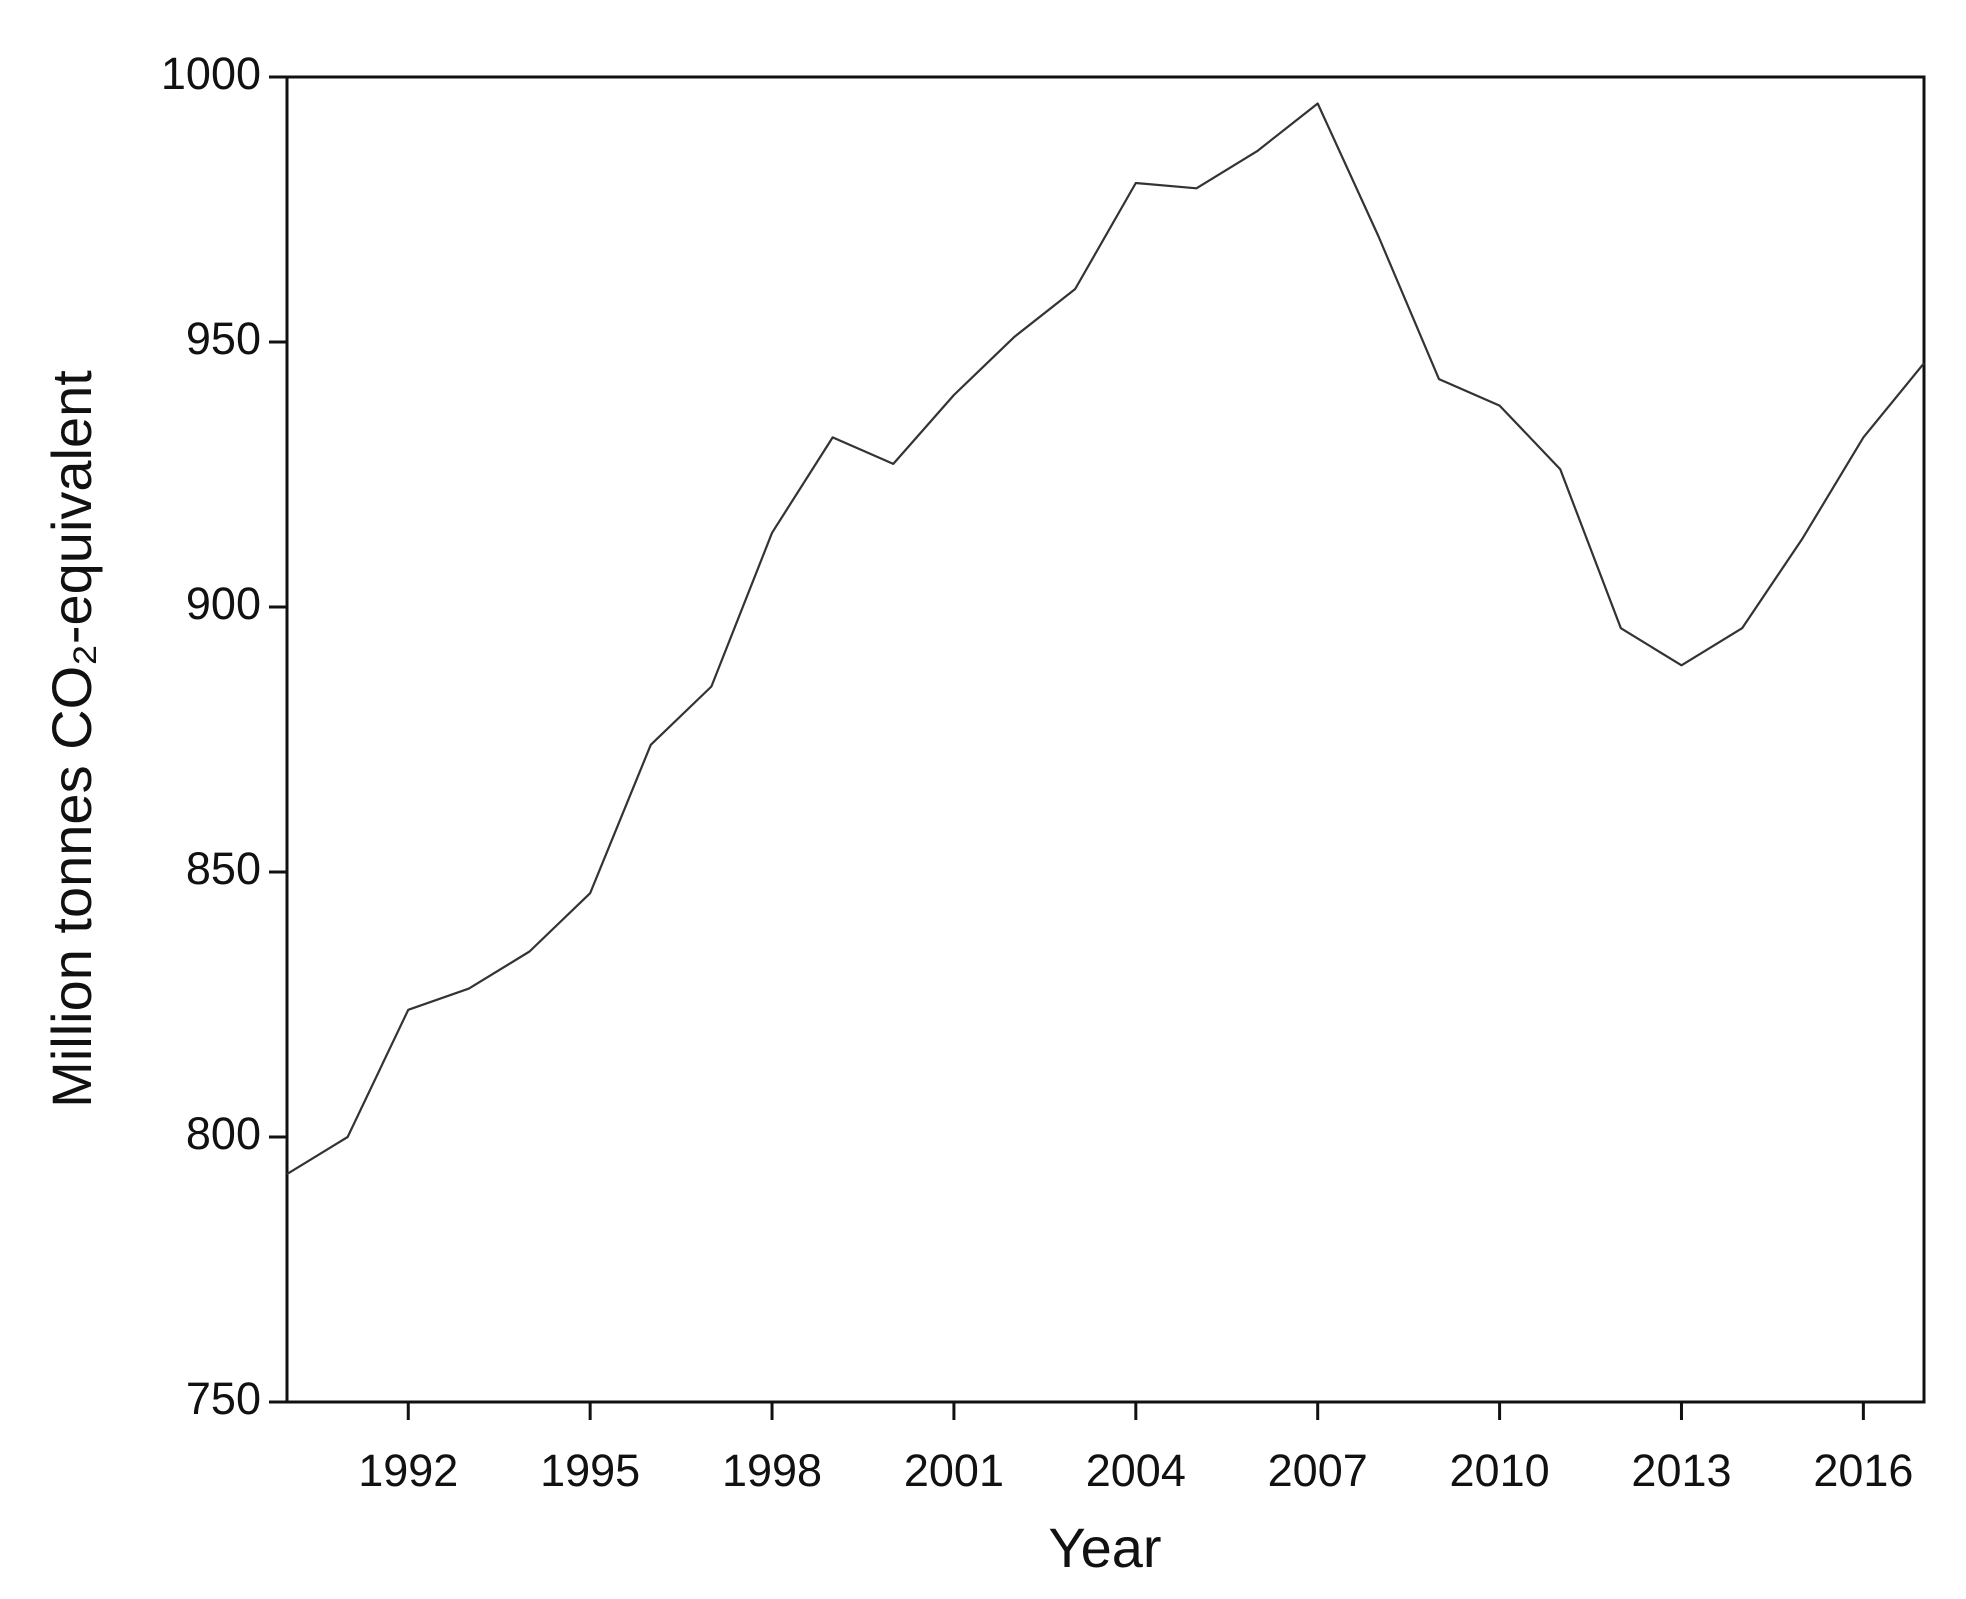  I want to click on y-tick-label: 900, so click(223, 603).